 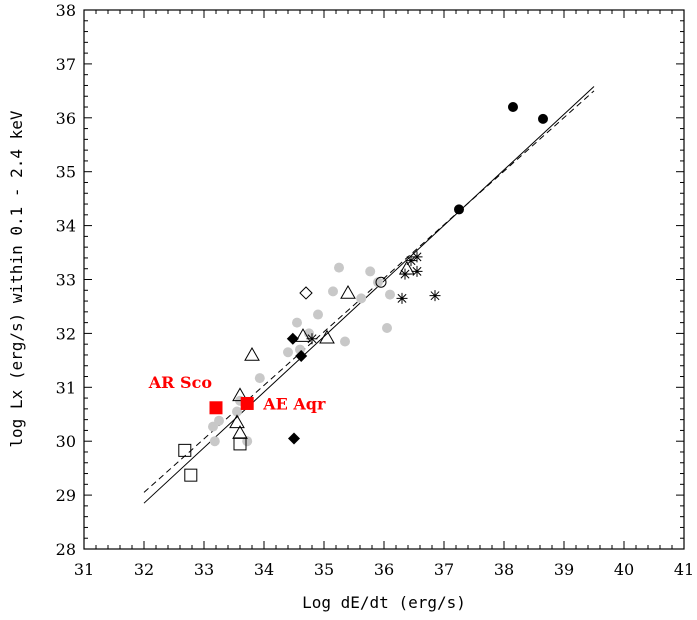 I want to click on x-axis-title: Log dE/dt (erg/s), so click(x=384, y=602).